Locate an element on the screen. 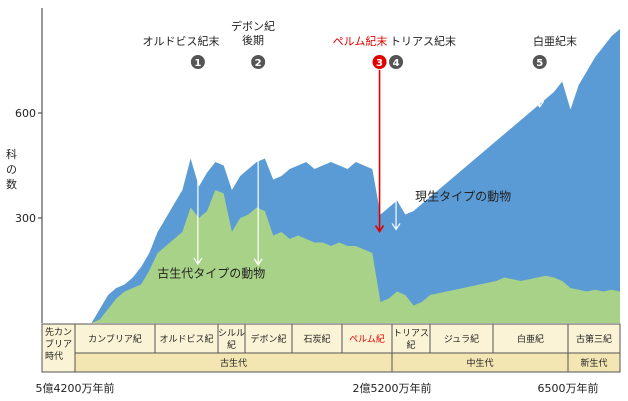  event-number-5: 5 is located at coordinates (539, 63).